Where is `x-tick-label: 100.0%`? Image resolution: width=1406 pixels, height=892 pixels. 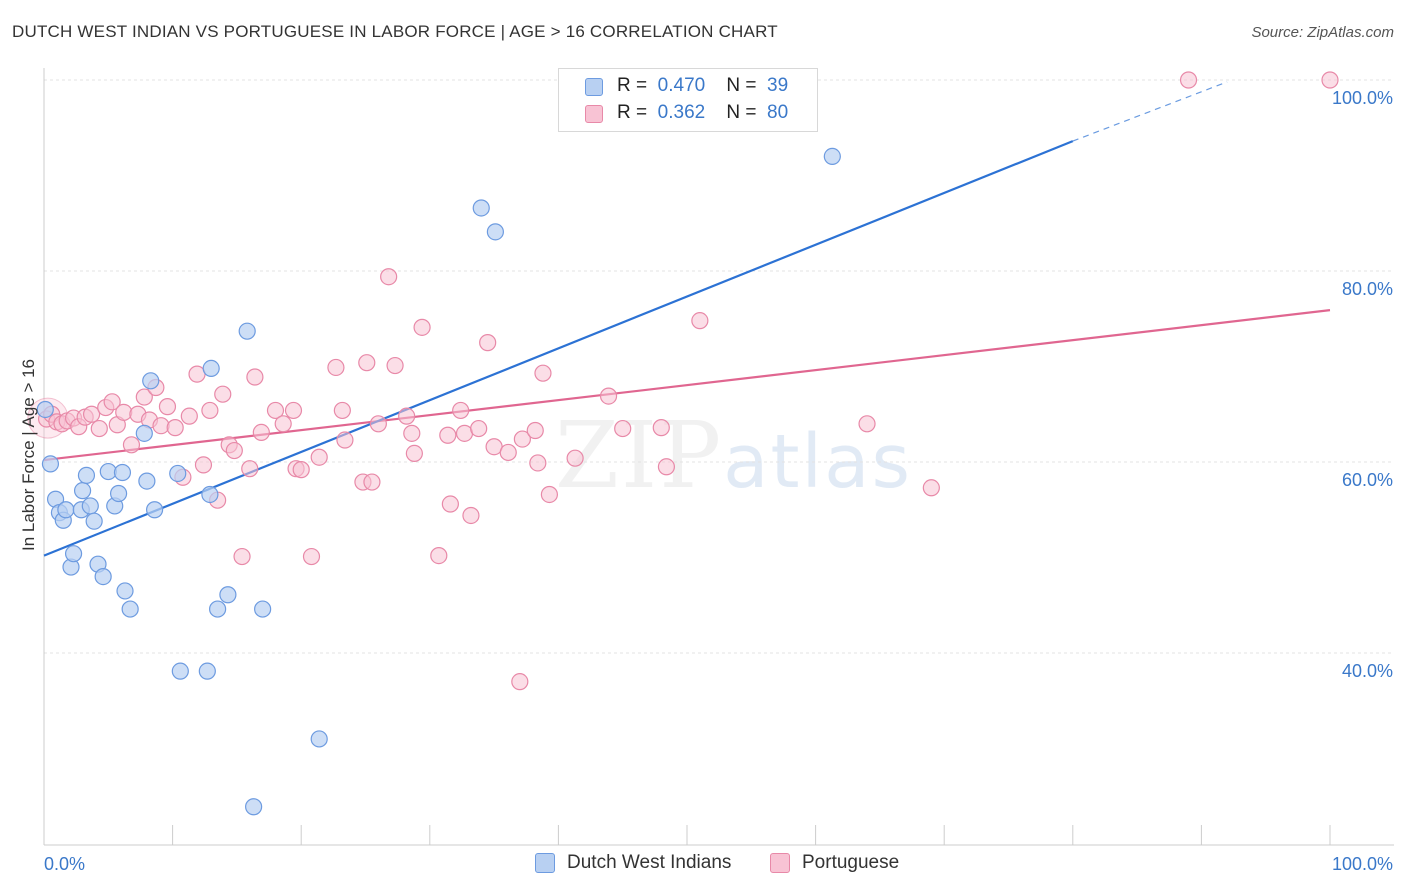 x-tick-label: 100.0% is located at coordinates (1362, 864).